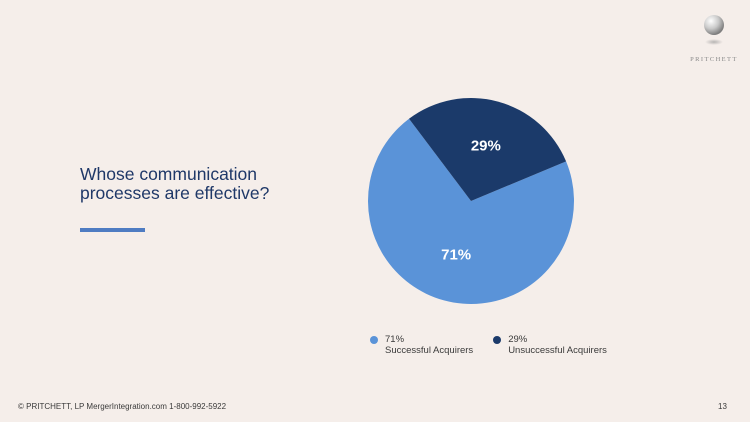  I want to click on sphere-logo-icon, so click(714, 30).